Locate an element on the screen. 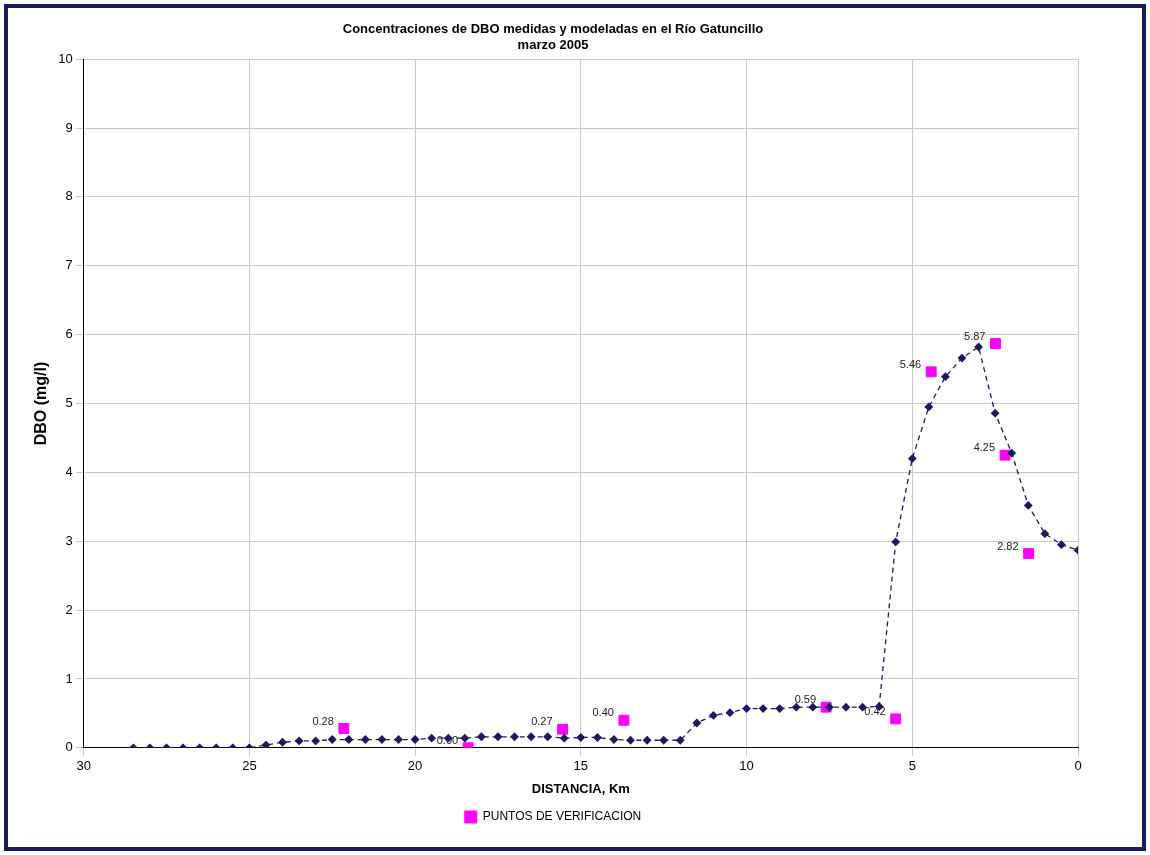 The width and height of the screenshot is (1150, 855). data-label: 5.46 is located at coordinates (910, 363).